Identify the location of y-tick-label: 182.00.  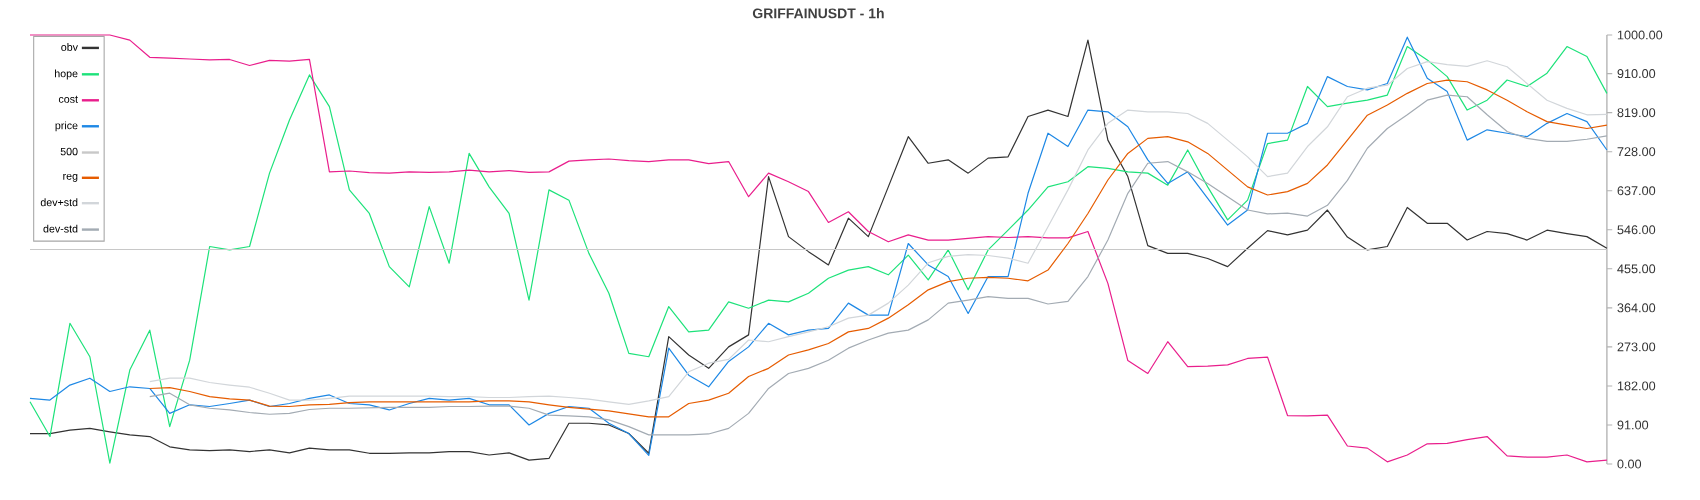
(1636, 386).